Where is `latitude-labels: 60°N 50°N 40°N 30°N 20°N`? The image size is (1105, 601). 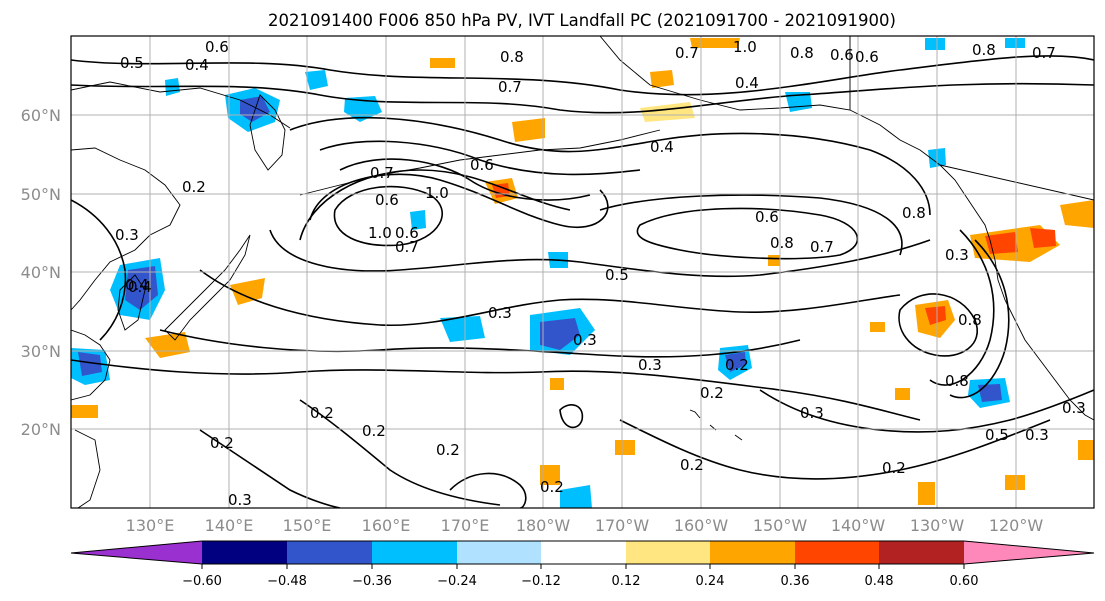 latitude-labels: 60°N 50°N 40°N 30°N 20°N is located at coordinates (41, 272).